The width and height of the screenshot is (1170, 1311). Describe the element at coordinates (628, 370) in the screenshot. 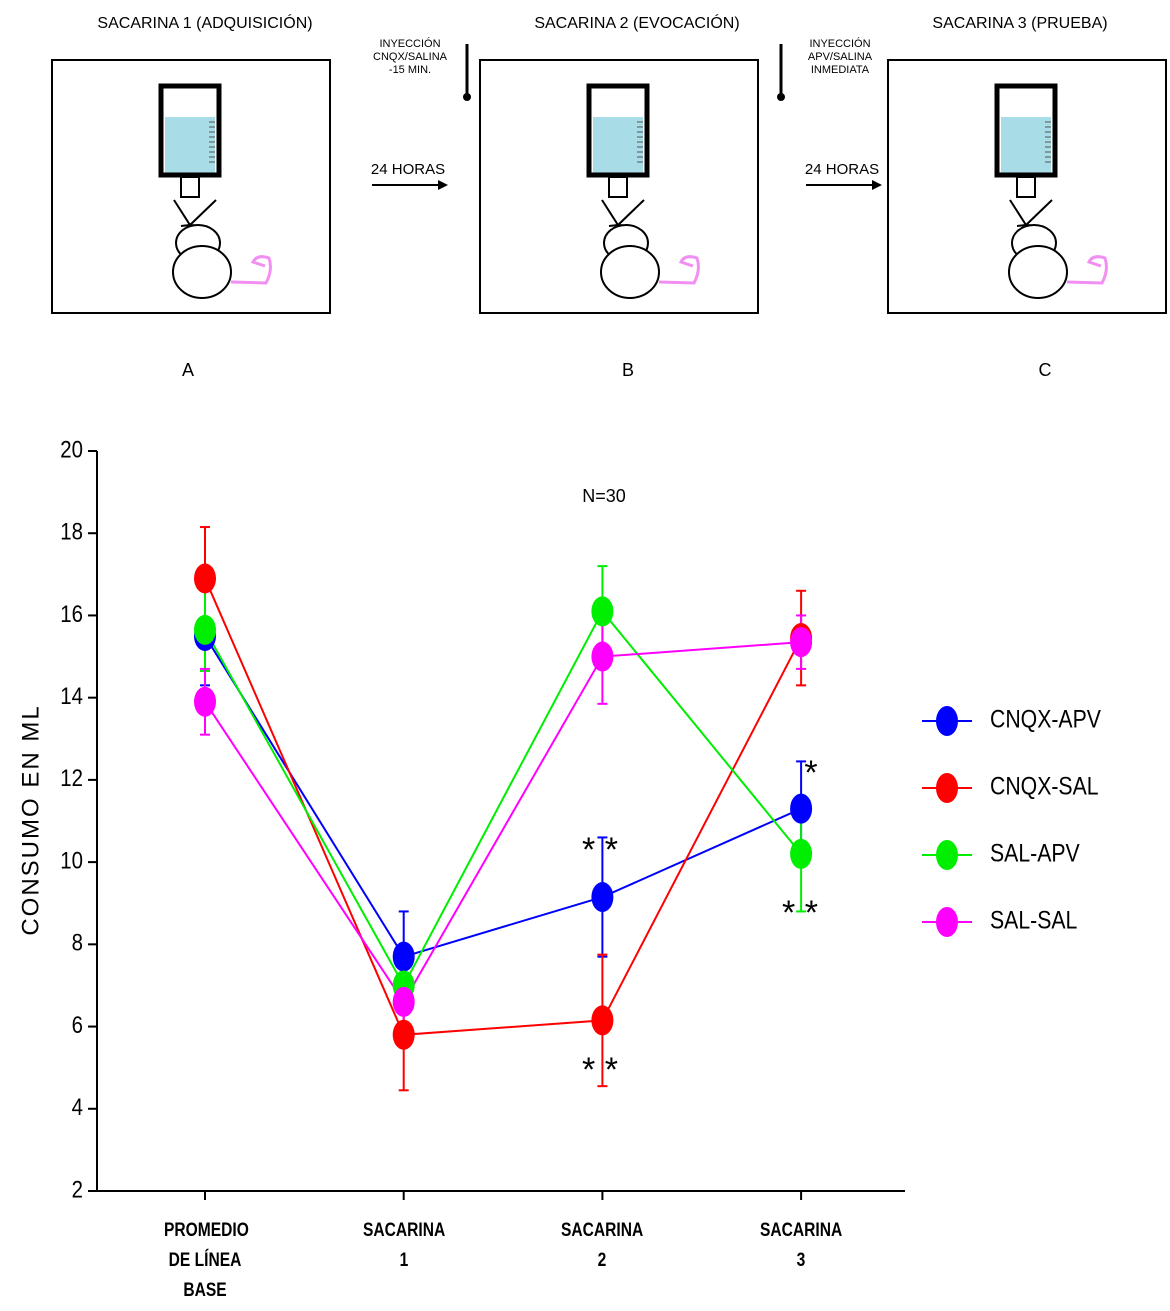

I see `panel-letter: B` at that location.